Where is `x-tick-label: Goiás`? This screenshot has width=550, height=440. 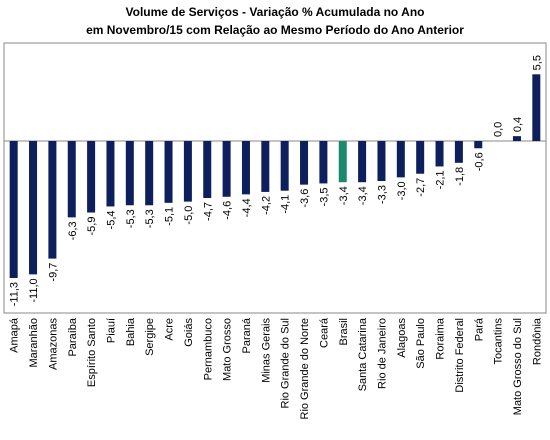 x-tick-label: Goiás is located at coordinates (189, 332).